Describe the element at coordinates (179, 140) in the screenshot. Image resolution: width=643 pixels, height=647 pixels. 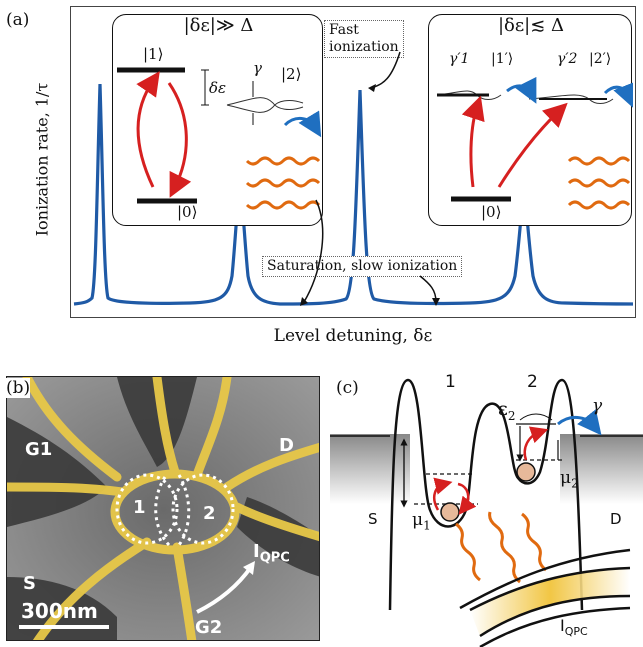
I see `relaxation-arrow` at that location.